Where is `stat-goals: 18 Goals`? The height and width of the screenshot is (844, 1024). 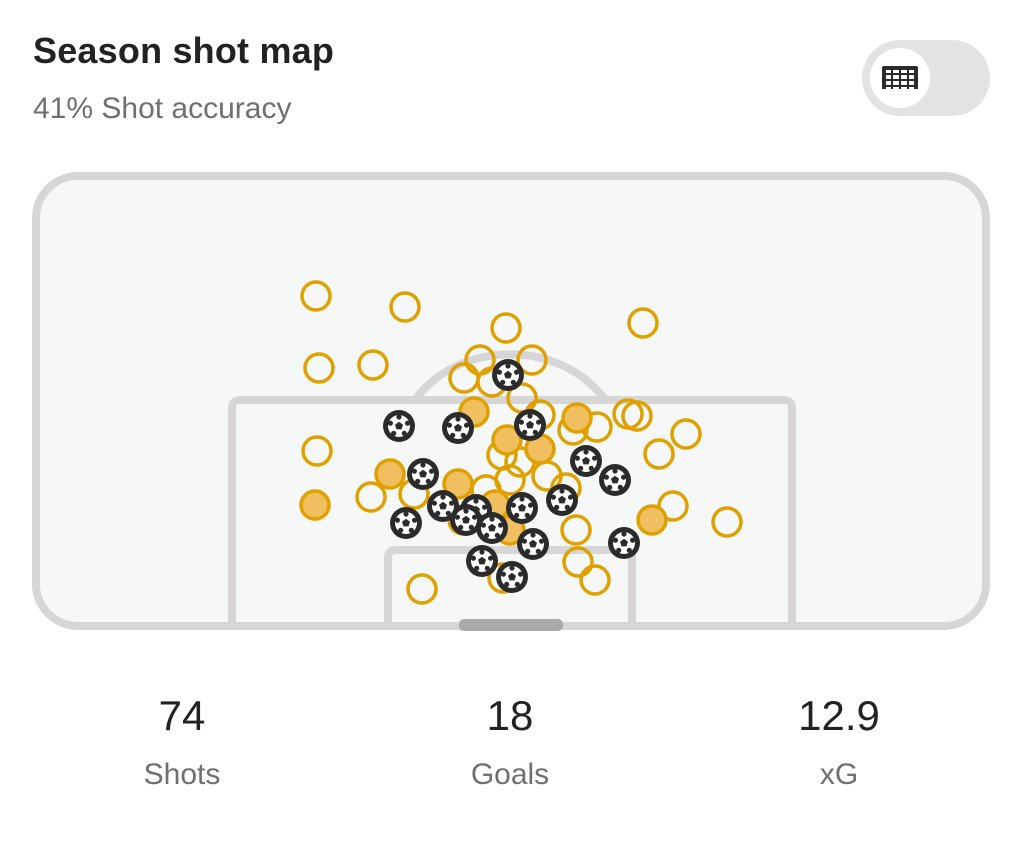
stat-goals: 18 Goals is located at coordinates (510, 741).